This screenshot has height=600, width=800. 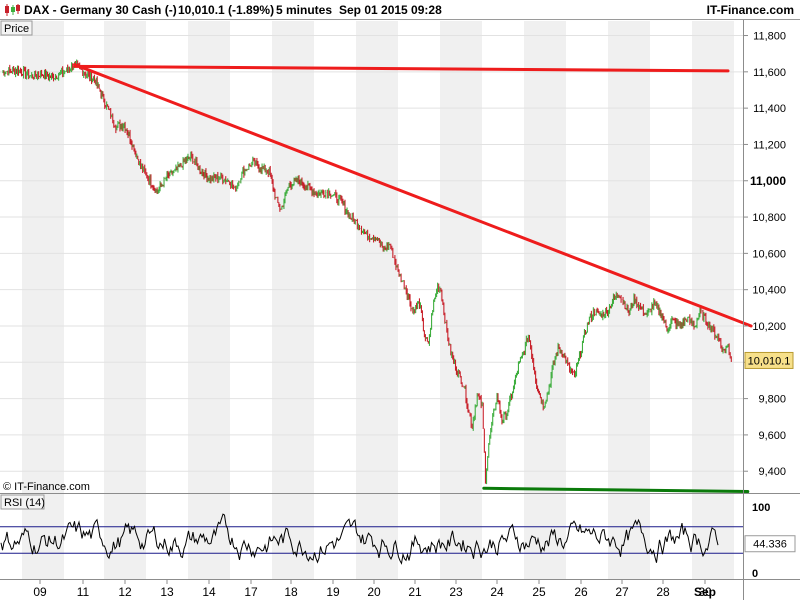 I want to click on x-tick-label: 11, so click(x=83, y=592).